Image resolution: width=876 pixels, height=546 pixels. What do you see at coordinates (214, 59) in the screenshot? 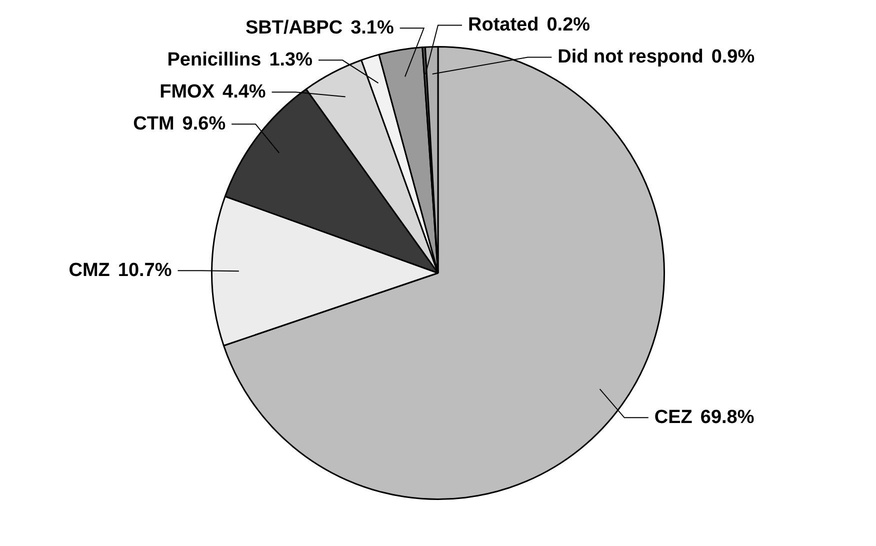
I see `slice-label: Penicillins` at bounding box center [214, 59].